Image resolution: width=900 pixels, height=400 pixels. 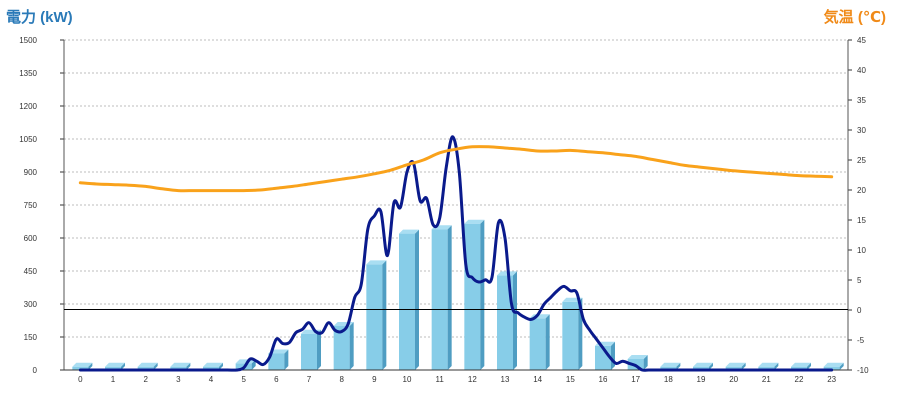 What do you see at coordinates (537, 379) in the screenshot?
I see `x-tick-label: 14` at bounding box center [537, 379].